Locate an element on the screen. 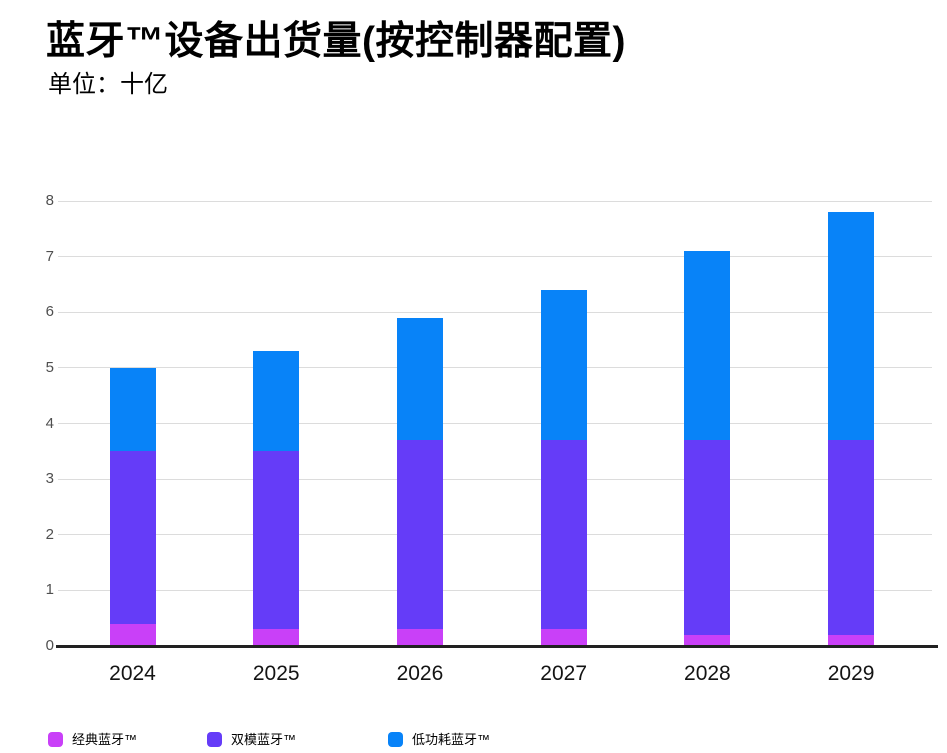 The width and height of the screenshot is (947, 753). x-axis-tick-2027: 2027 is located at coordinates (564, 673).